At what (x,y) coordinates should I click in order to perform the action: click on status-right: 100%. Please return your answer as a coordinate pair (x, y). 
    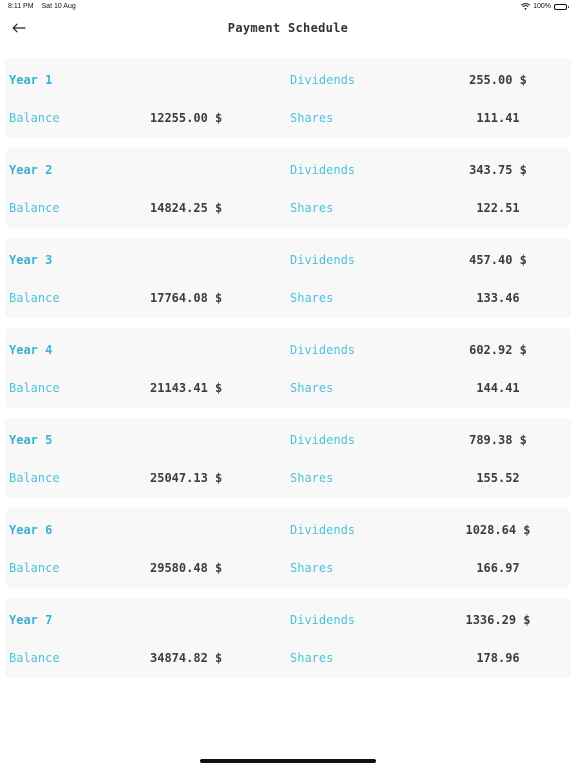
    Looking at the image, I should click on (545, 6).